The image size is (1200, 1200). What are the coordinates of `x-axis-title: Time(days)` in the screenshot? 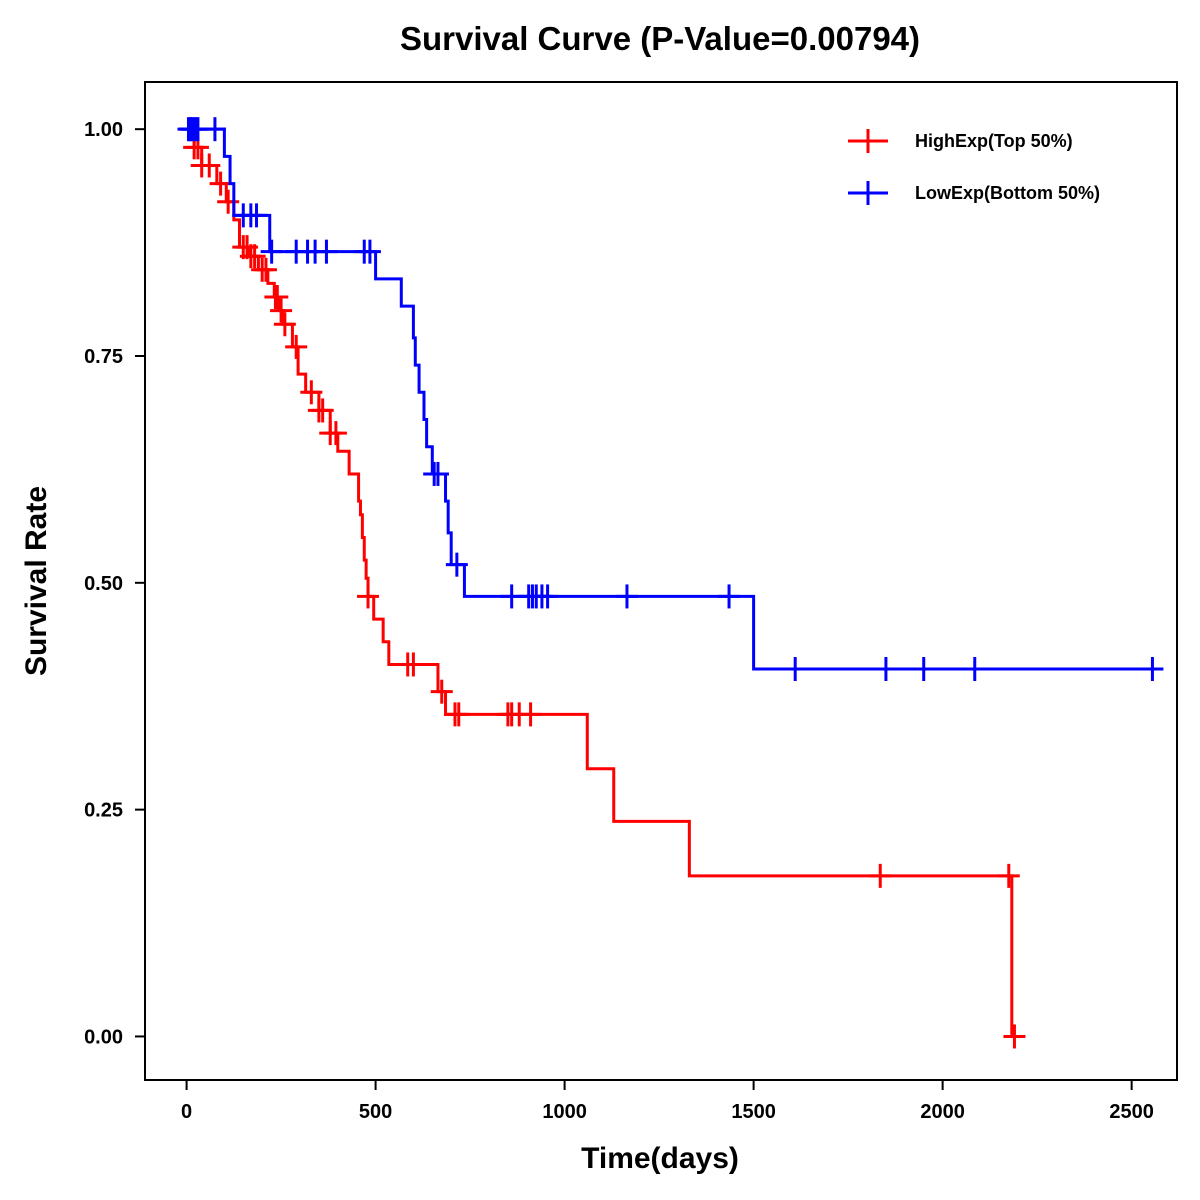 It's located at (660, 1158).